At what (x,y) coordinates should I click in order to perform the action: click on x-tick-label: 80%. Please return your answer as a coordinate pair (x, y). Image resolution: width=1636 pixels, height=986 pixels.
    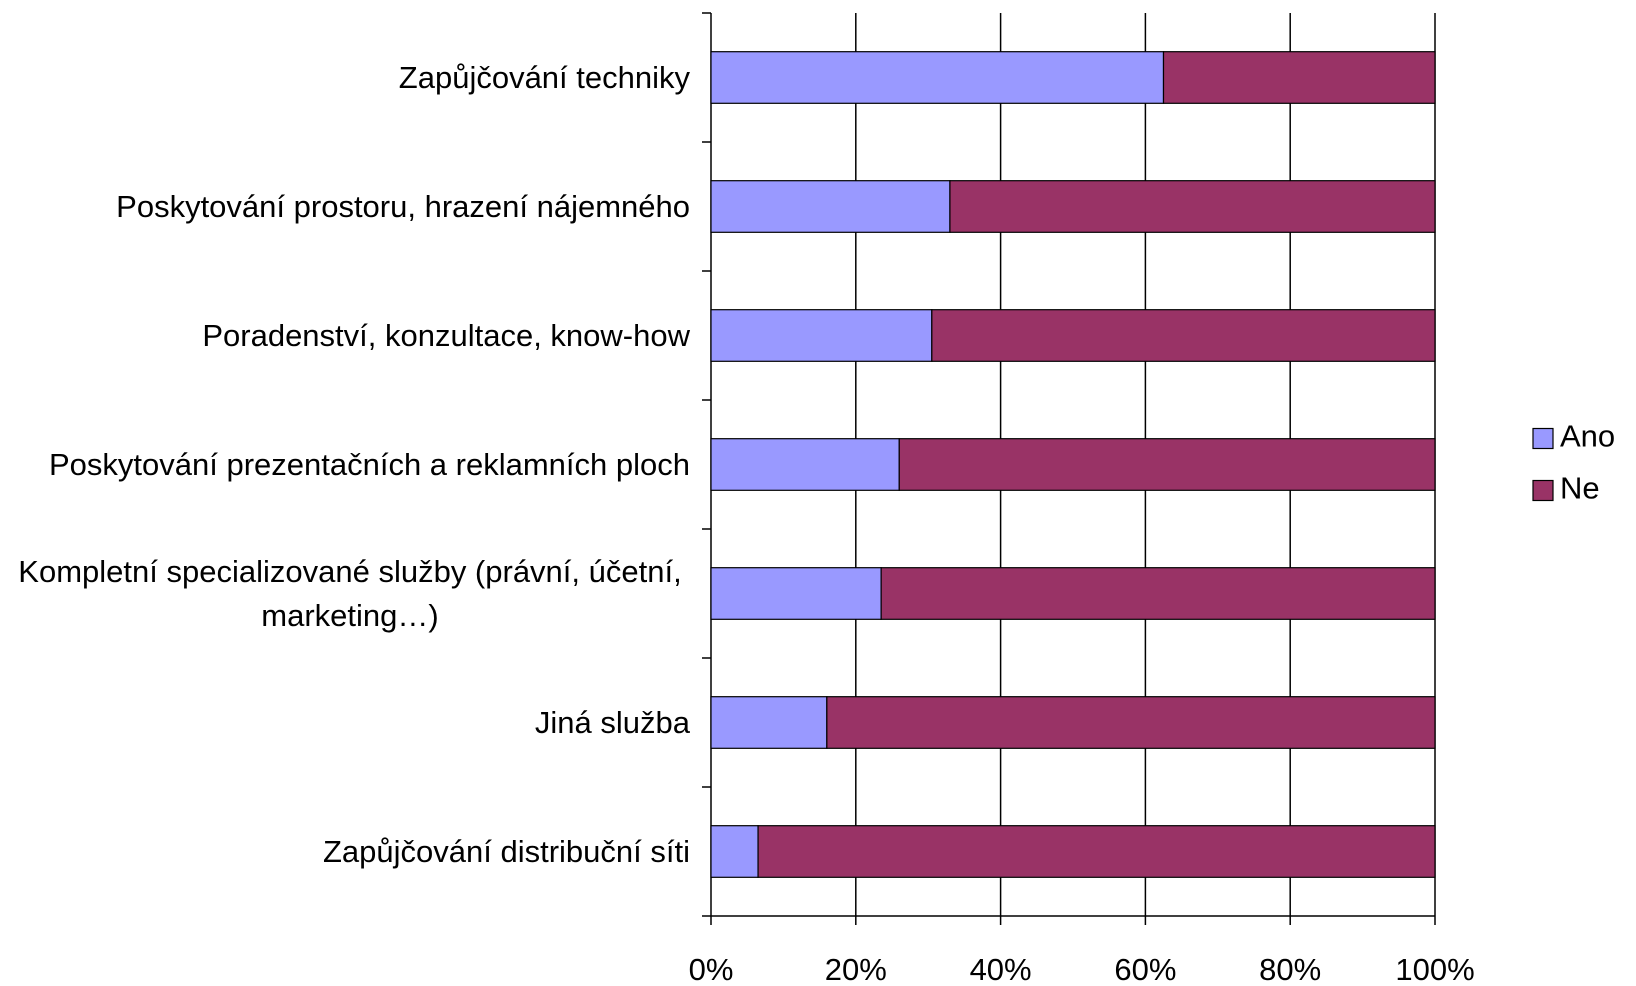
    Looking at the image, I should click on (1290, 969).